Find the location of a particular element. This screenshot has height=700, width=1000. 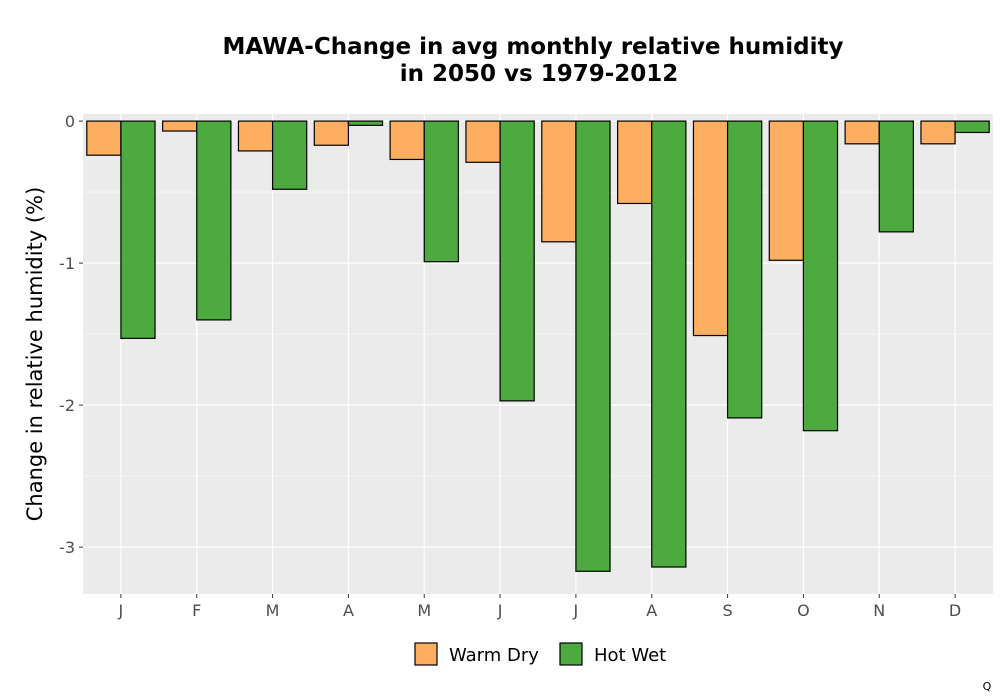

legend: Warm Dry Hot Wet is located at coordinates (540, 654).